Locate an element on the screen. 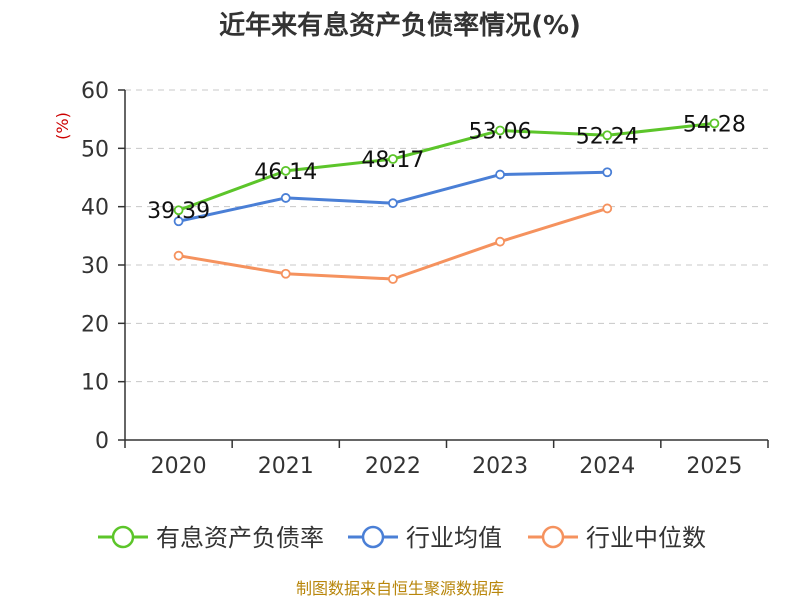 Image resolution: width=800 pixels, height=600 pixels. x-tick-label: 2021 is located at coordinates (286, 466).